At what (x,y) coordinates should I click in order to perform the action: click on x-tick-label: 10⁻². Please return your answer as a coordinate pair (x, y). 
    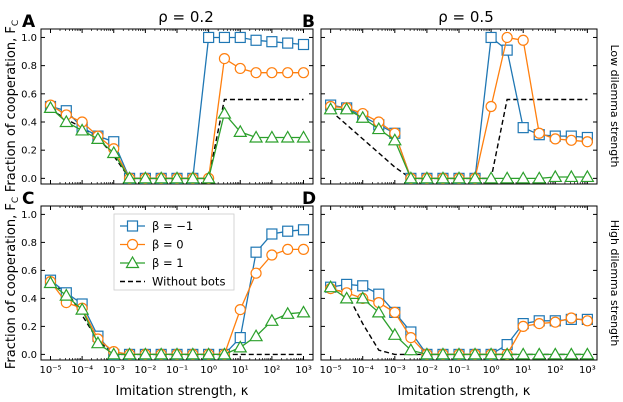
    Looking at the image, I should click on (145, 370).